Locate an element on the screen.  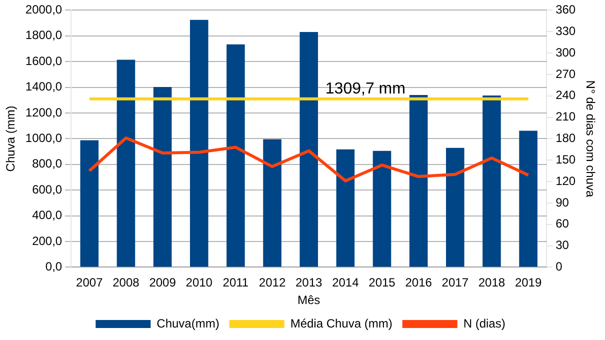
y2-tick-label: 300 is located at coordinates (566, 52).